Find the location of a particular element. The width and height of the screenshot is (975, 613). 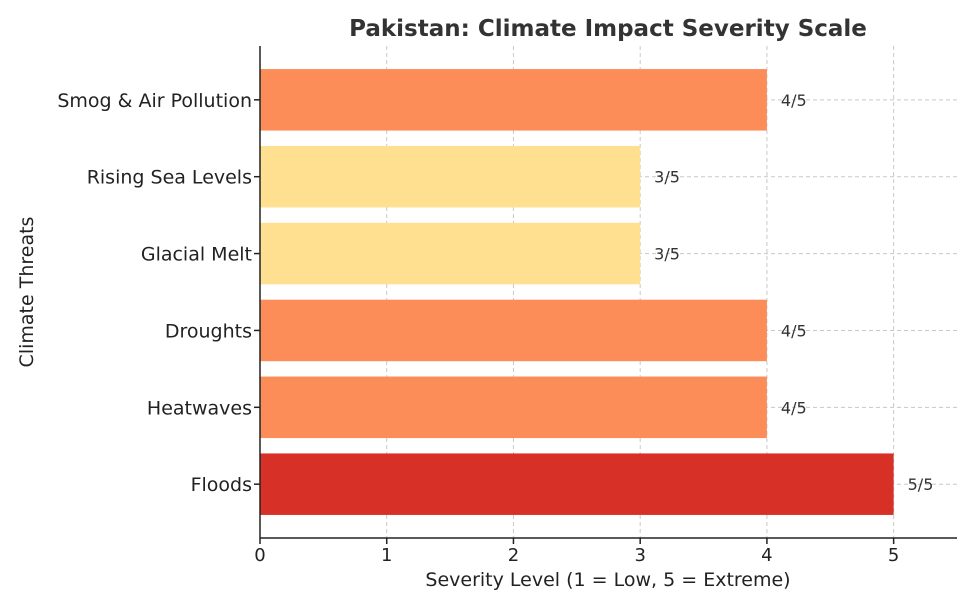

x-tick-label: 3 is located at coordinates (639, 555).